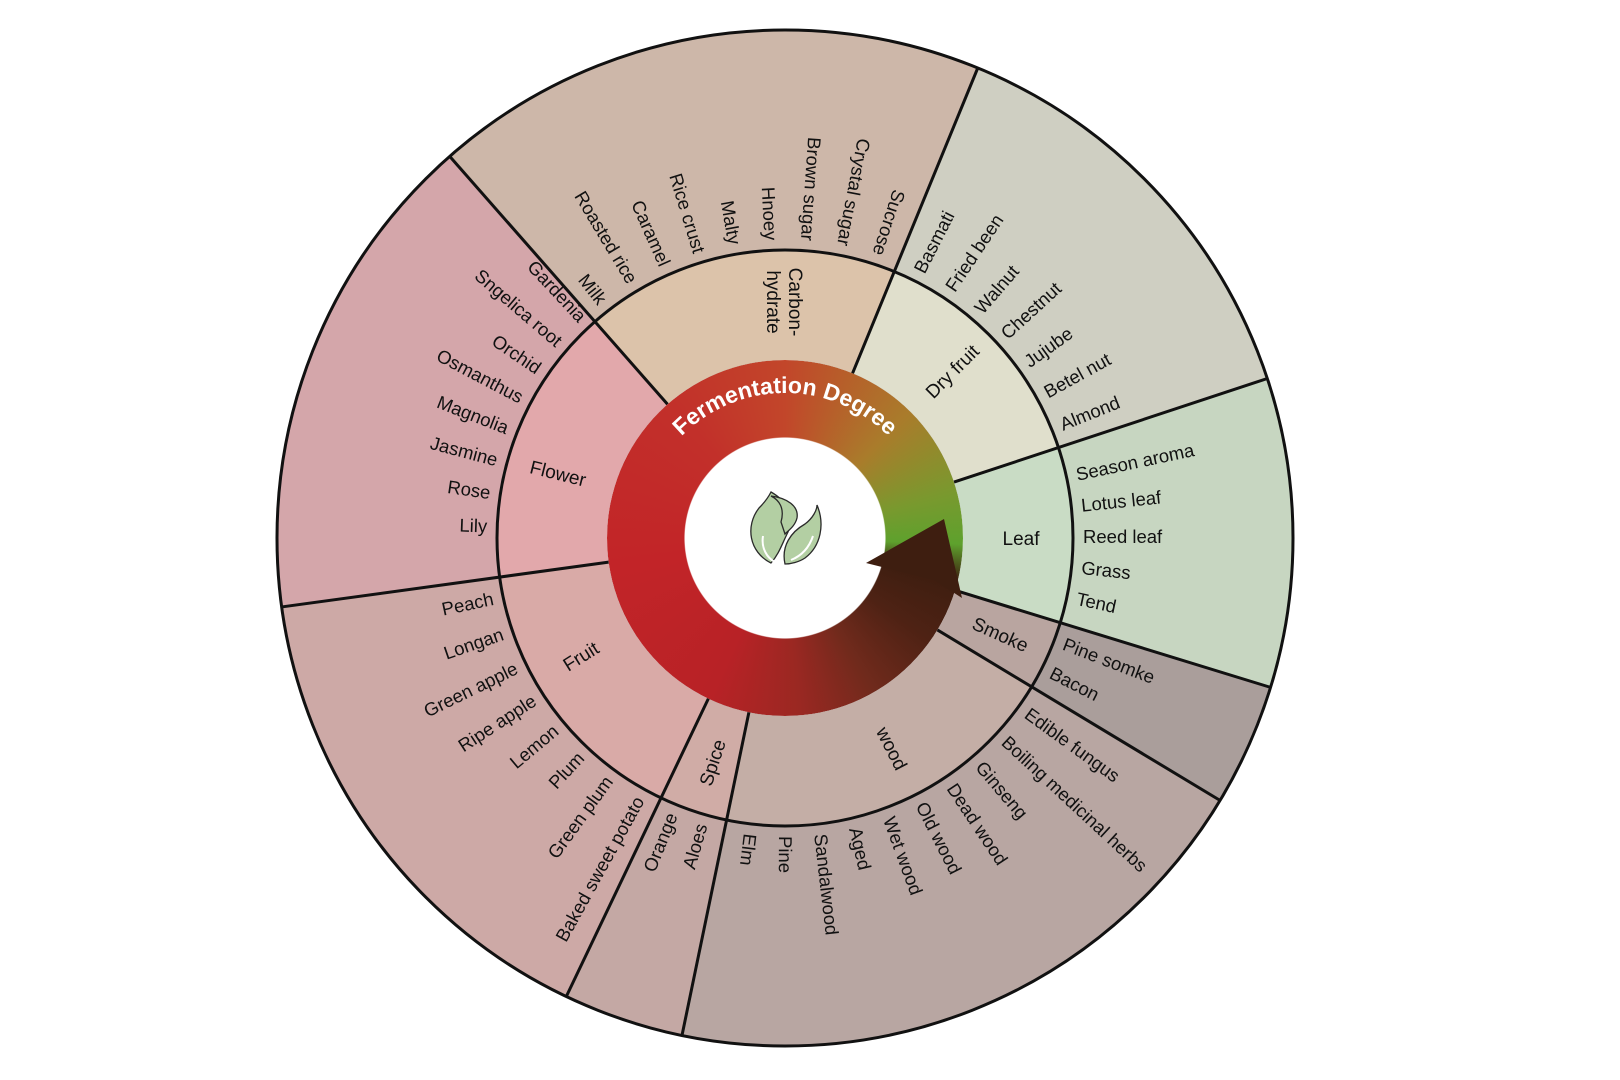 The width and height of the screenshot is (1620, 1080). Describe the element at coordinates (785, 854) in the screenshot. I see `flavor-label: Pine` at that location.